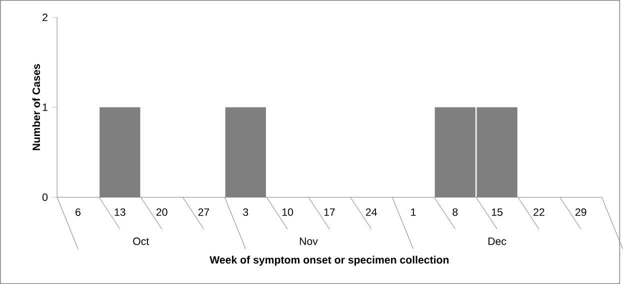 Image resolution: width=623 pixels, height=284 pixels. Describe the element at coordinates (162, 212) in the screenshot. I see `x-tick-label: 20` at that location.